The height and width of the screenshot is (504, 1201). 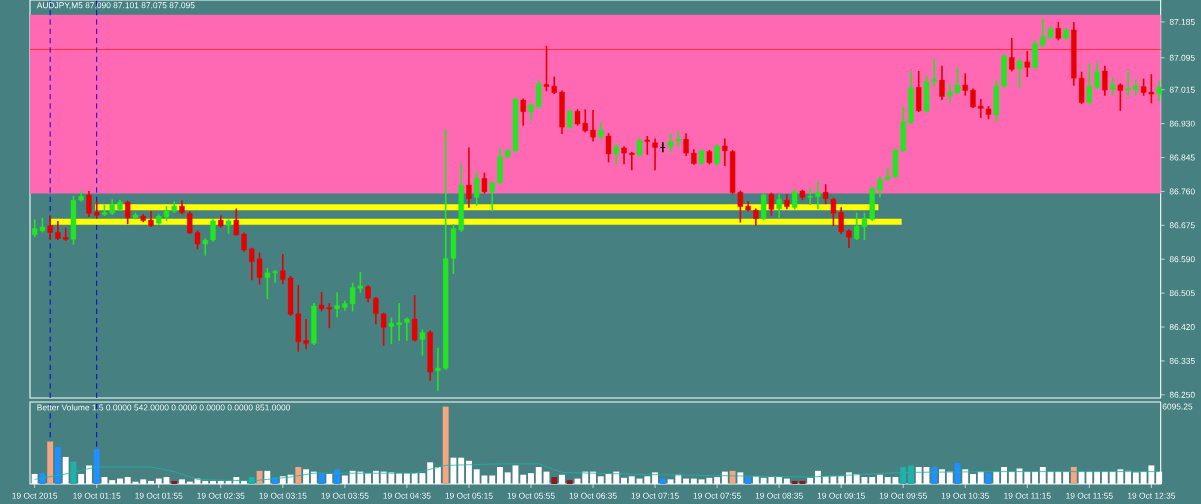 What do you see at coordinates (903, 495) in the screenshot?
I see `x-tick-label: 19 Oct 09:55` at bounding box center [903, 495].